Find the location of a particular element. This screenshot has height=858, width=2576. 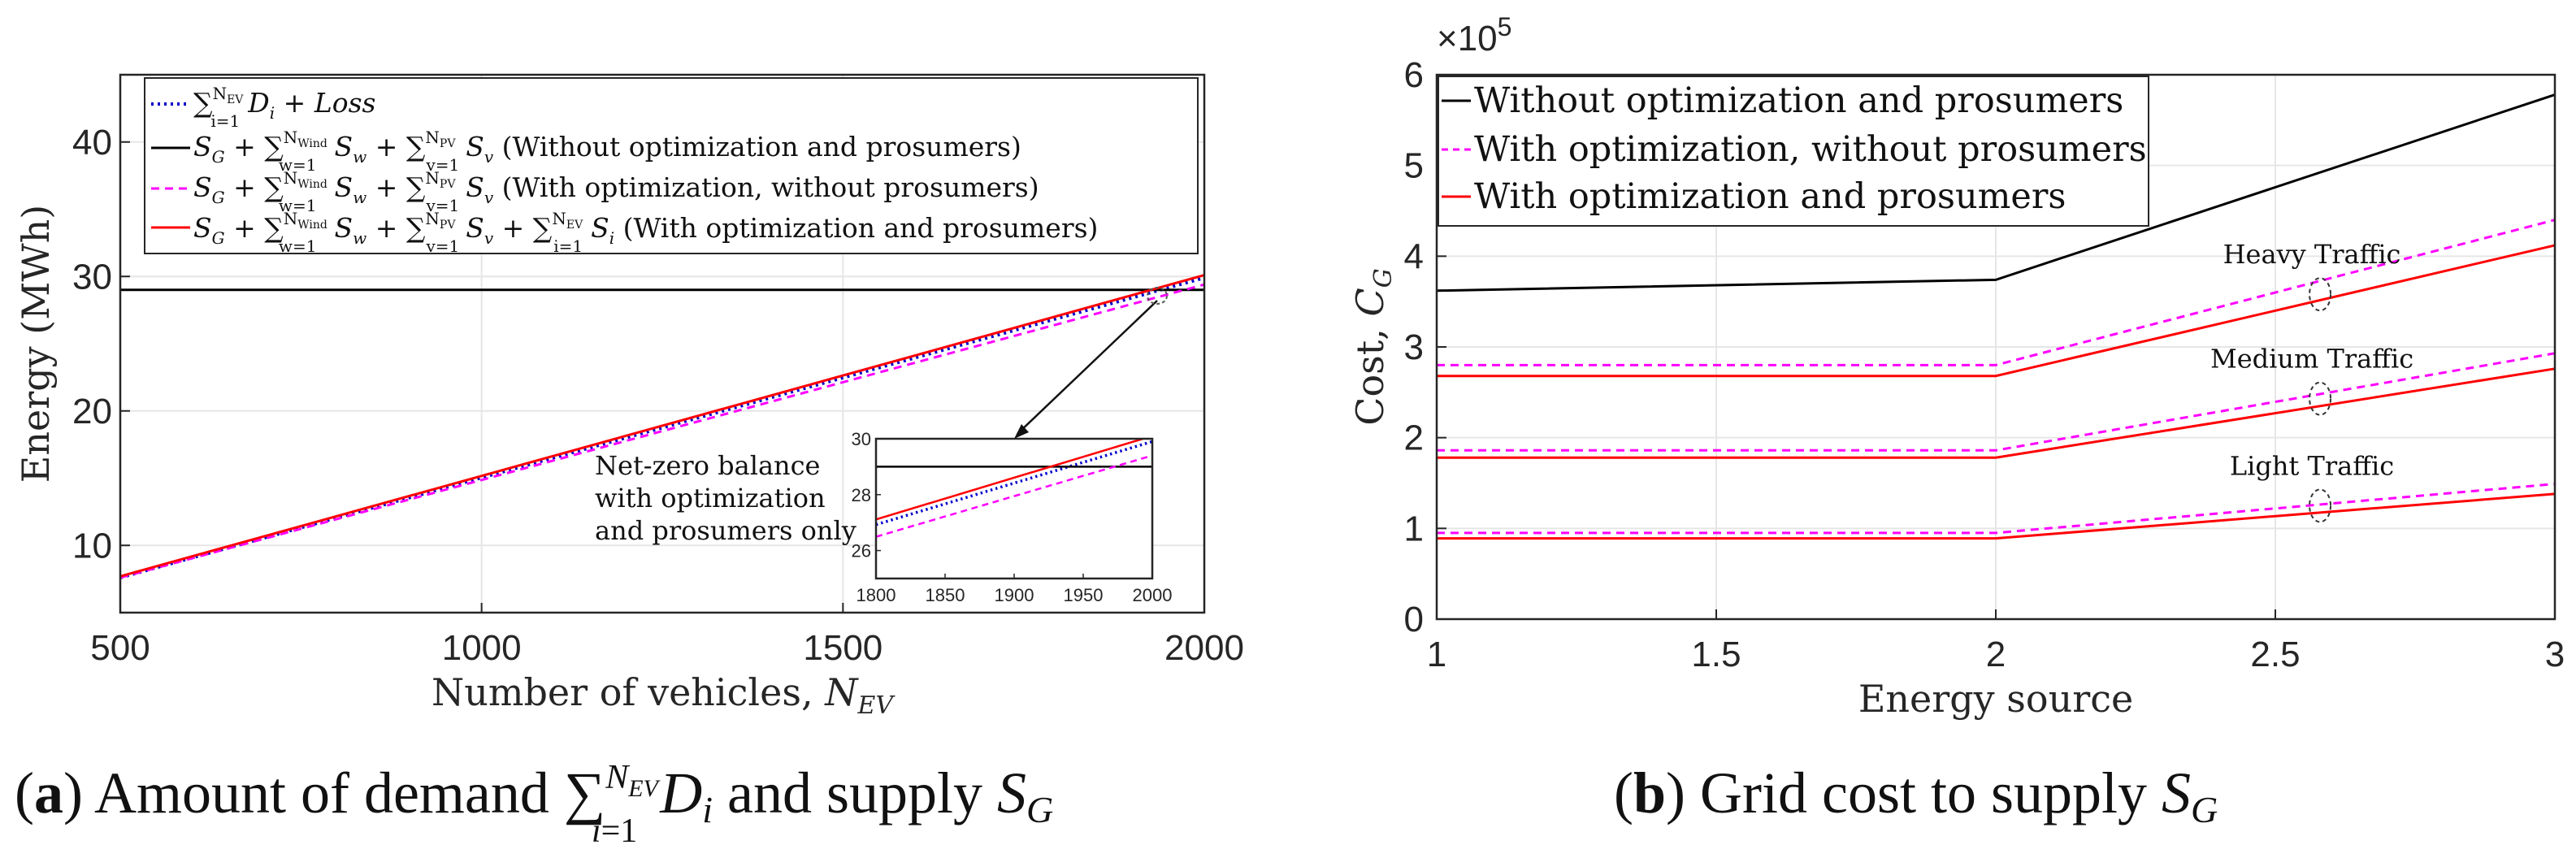

b-xtick-label: 2 is located at coordinates (1996, 654).